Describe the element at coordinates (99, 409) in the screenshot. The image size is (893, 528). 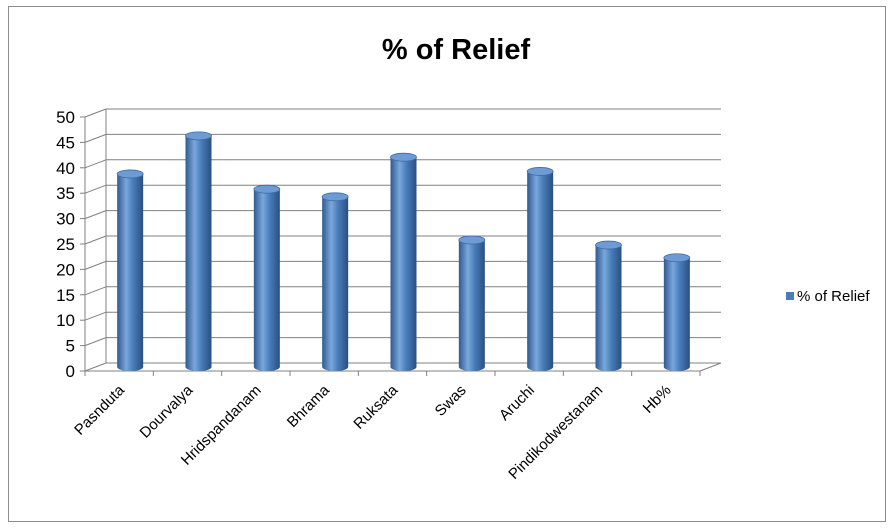
I see `x-tick-label: Pasnduta` at that location.